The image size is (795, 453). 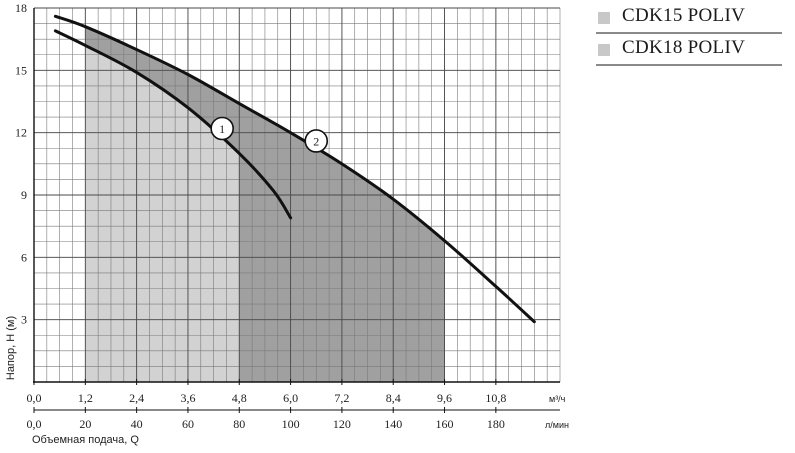 I want to click on x-tick-label: 9,6, so click(x=444, y=398).